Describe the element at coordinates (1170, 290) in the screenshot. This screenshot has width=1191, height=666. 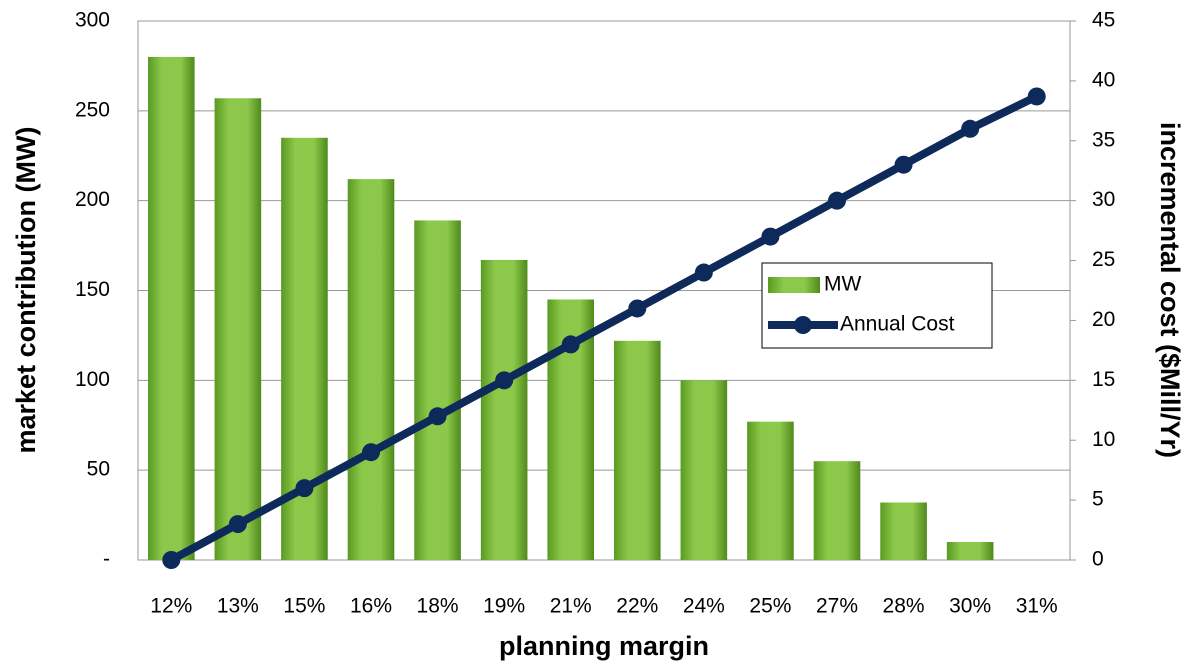
I see `y2-axis-title: incremental cost ($Mill/Yr)` at that location.